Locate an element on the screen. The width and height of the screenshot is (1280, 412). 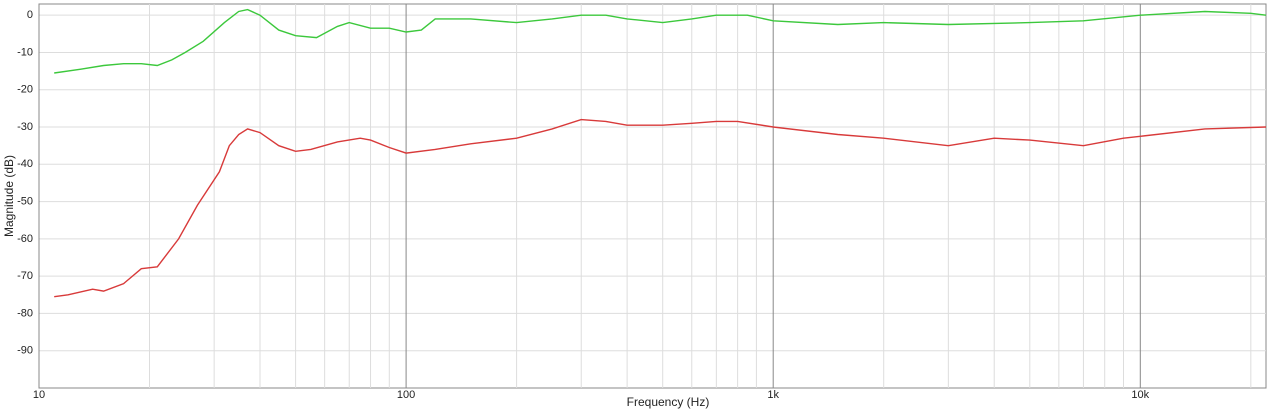
y-tick-label: -10 is located at coordinates (25, 52).